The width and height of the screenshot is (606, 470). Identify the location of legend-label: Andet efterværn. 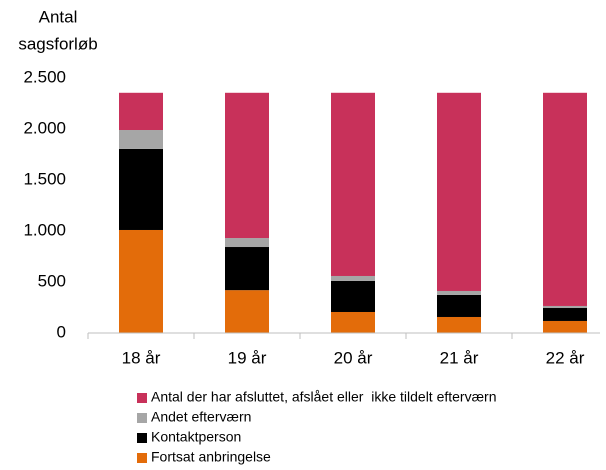
(201, 417).